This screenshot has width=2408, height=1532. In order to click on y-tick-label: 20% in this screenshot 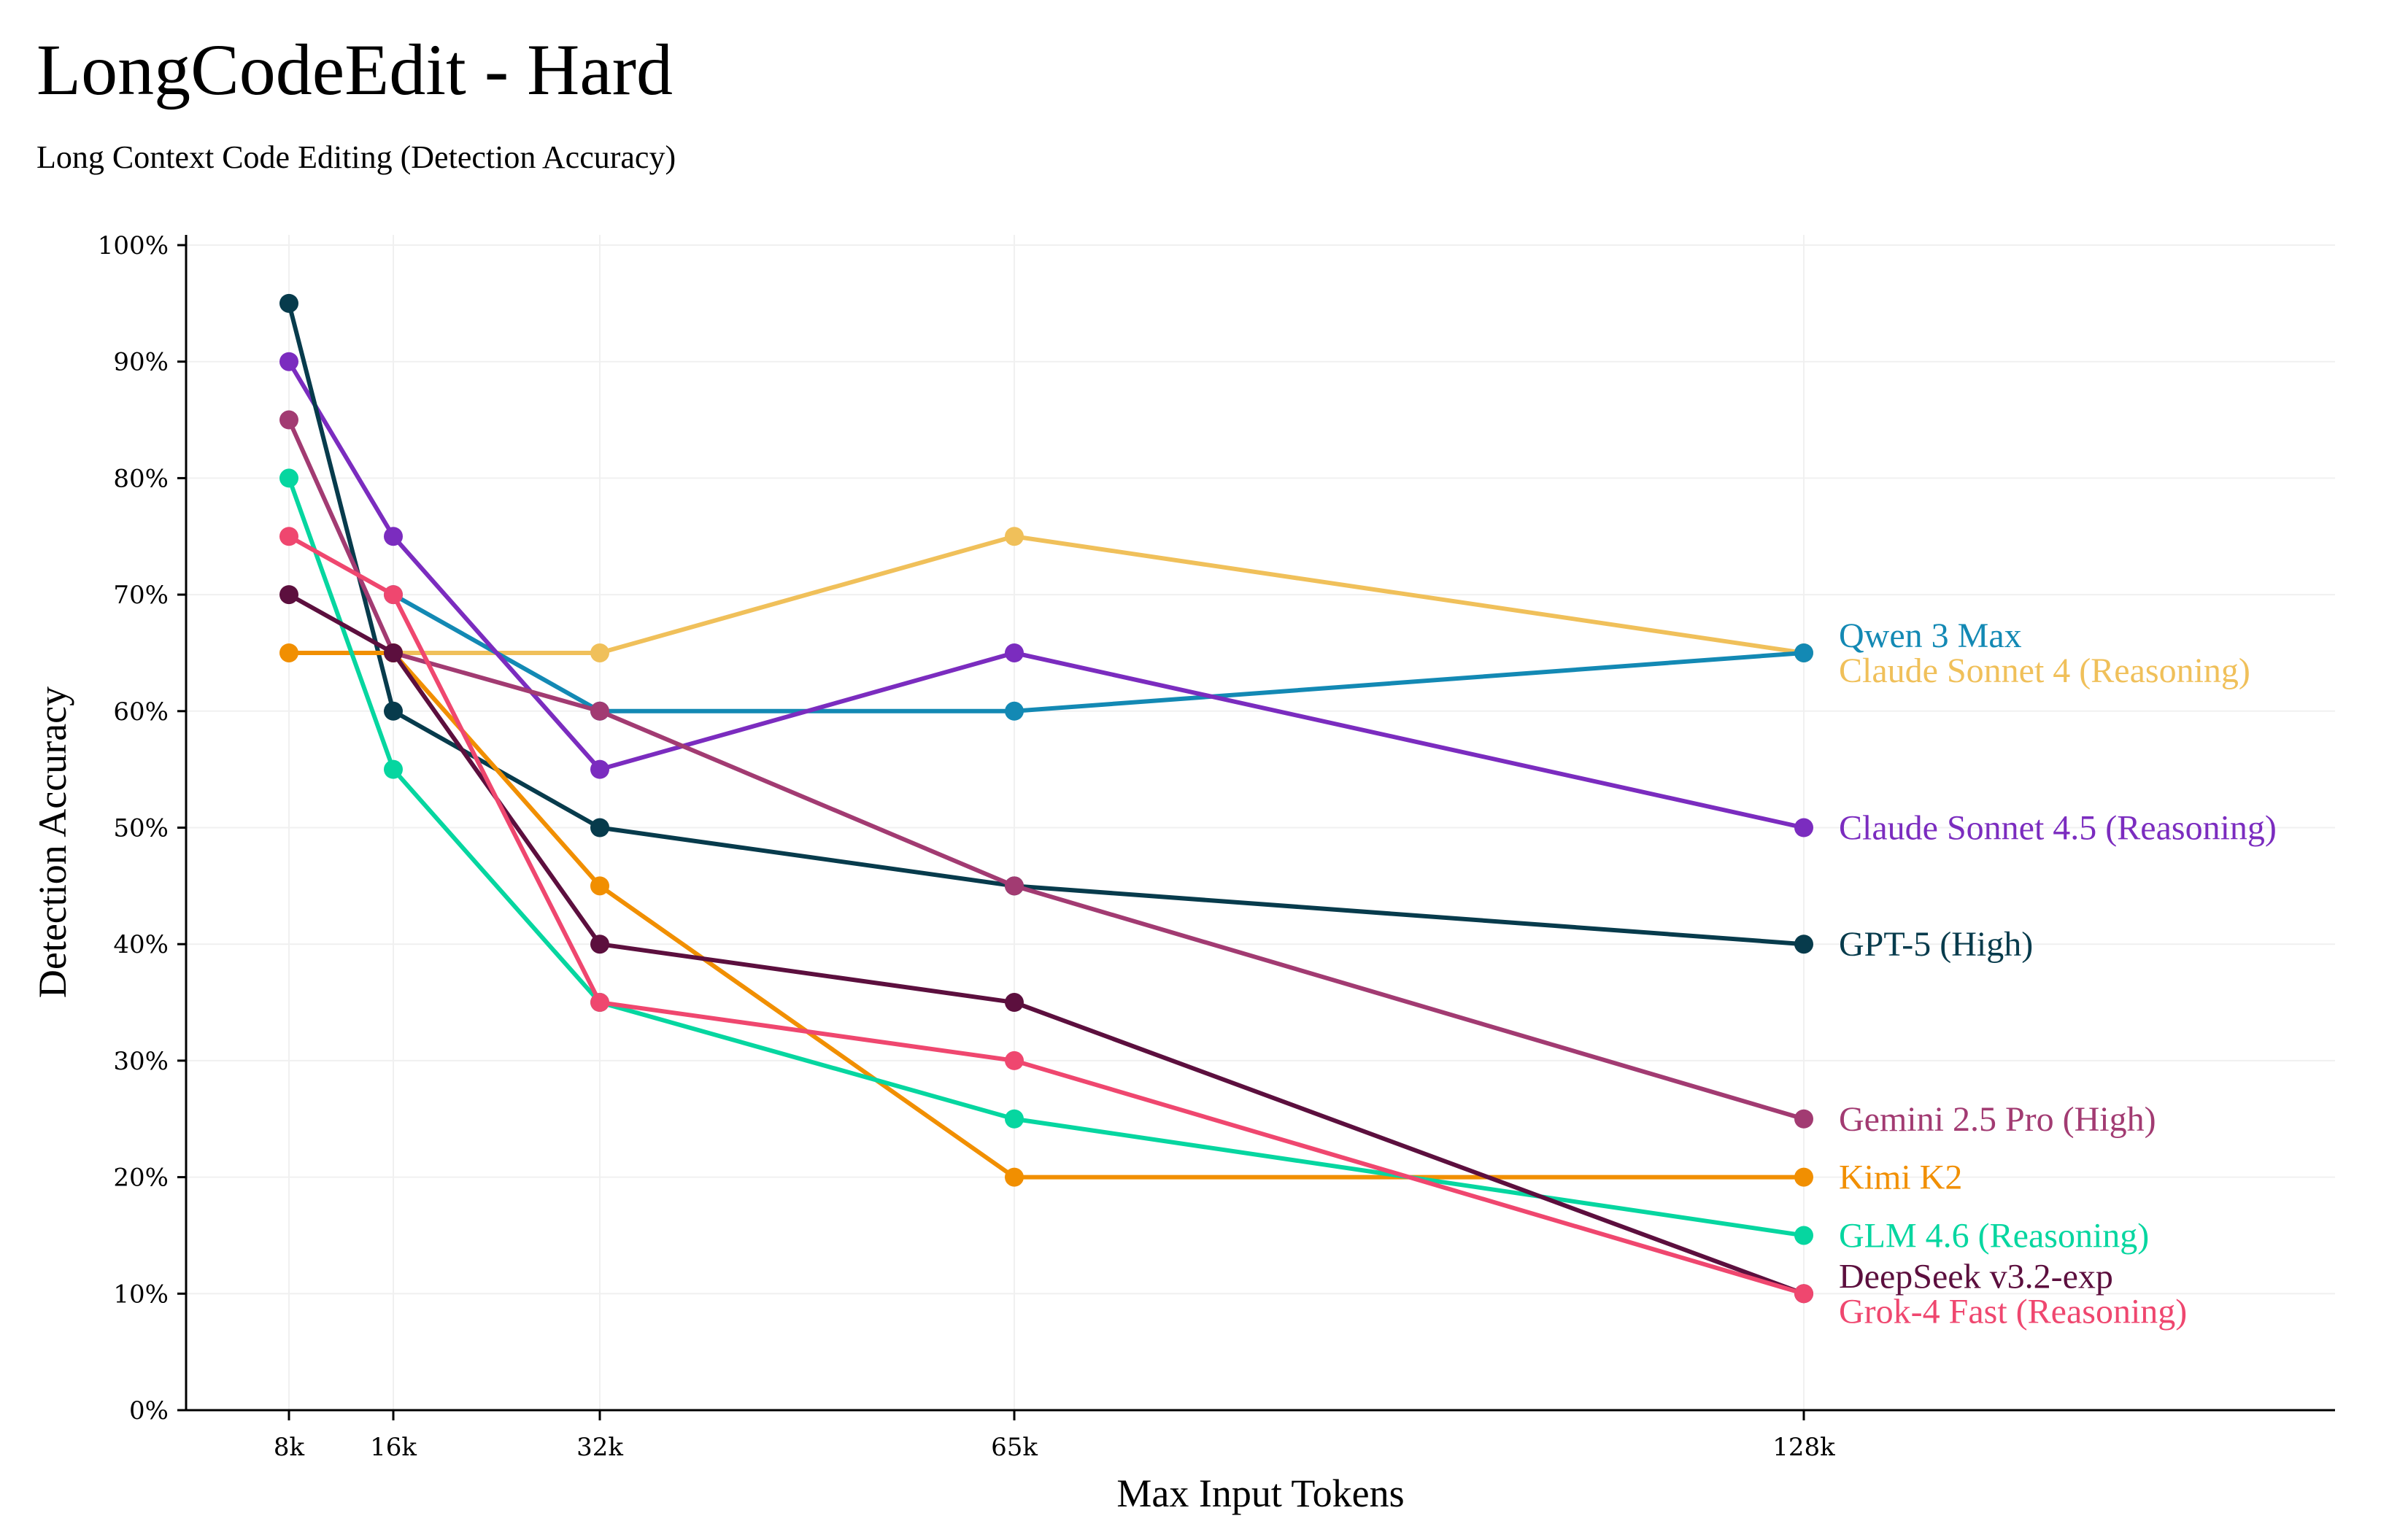, I will do `click(141, 1178)`.